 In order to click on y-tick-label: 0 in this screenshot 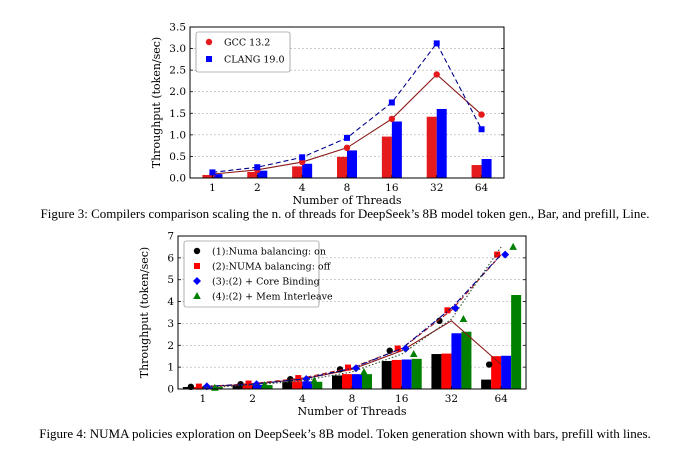, I will do `click(170, 390)`.